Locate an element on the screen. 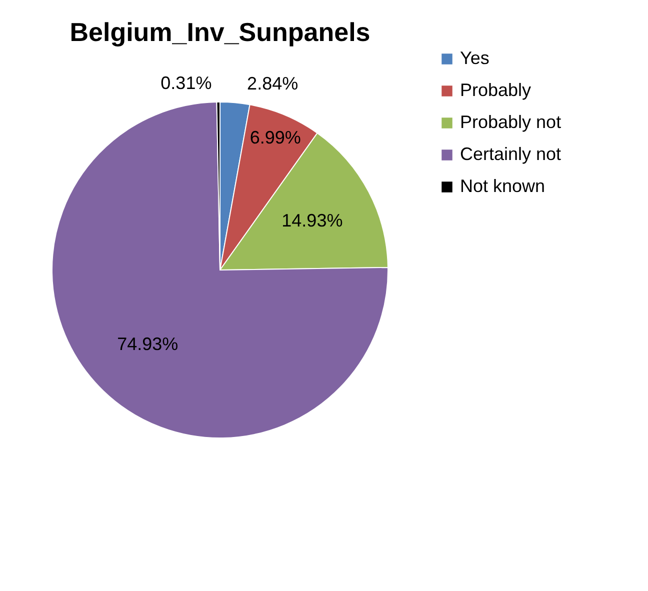  data-label: 2.84% is located at coordinates (272, 84).